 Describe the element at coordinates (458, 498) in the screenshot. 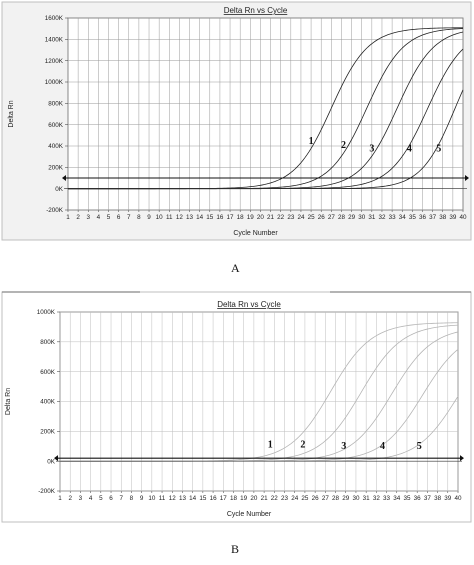

I see `x-tick-label: 40` at that location.